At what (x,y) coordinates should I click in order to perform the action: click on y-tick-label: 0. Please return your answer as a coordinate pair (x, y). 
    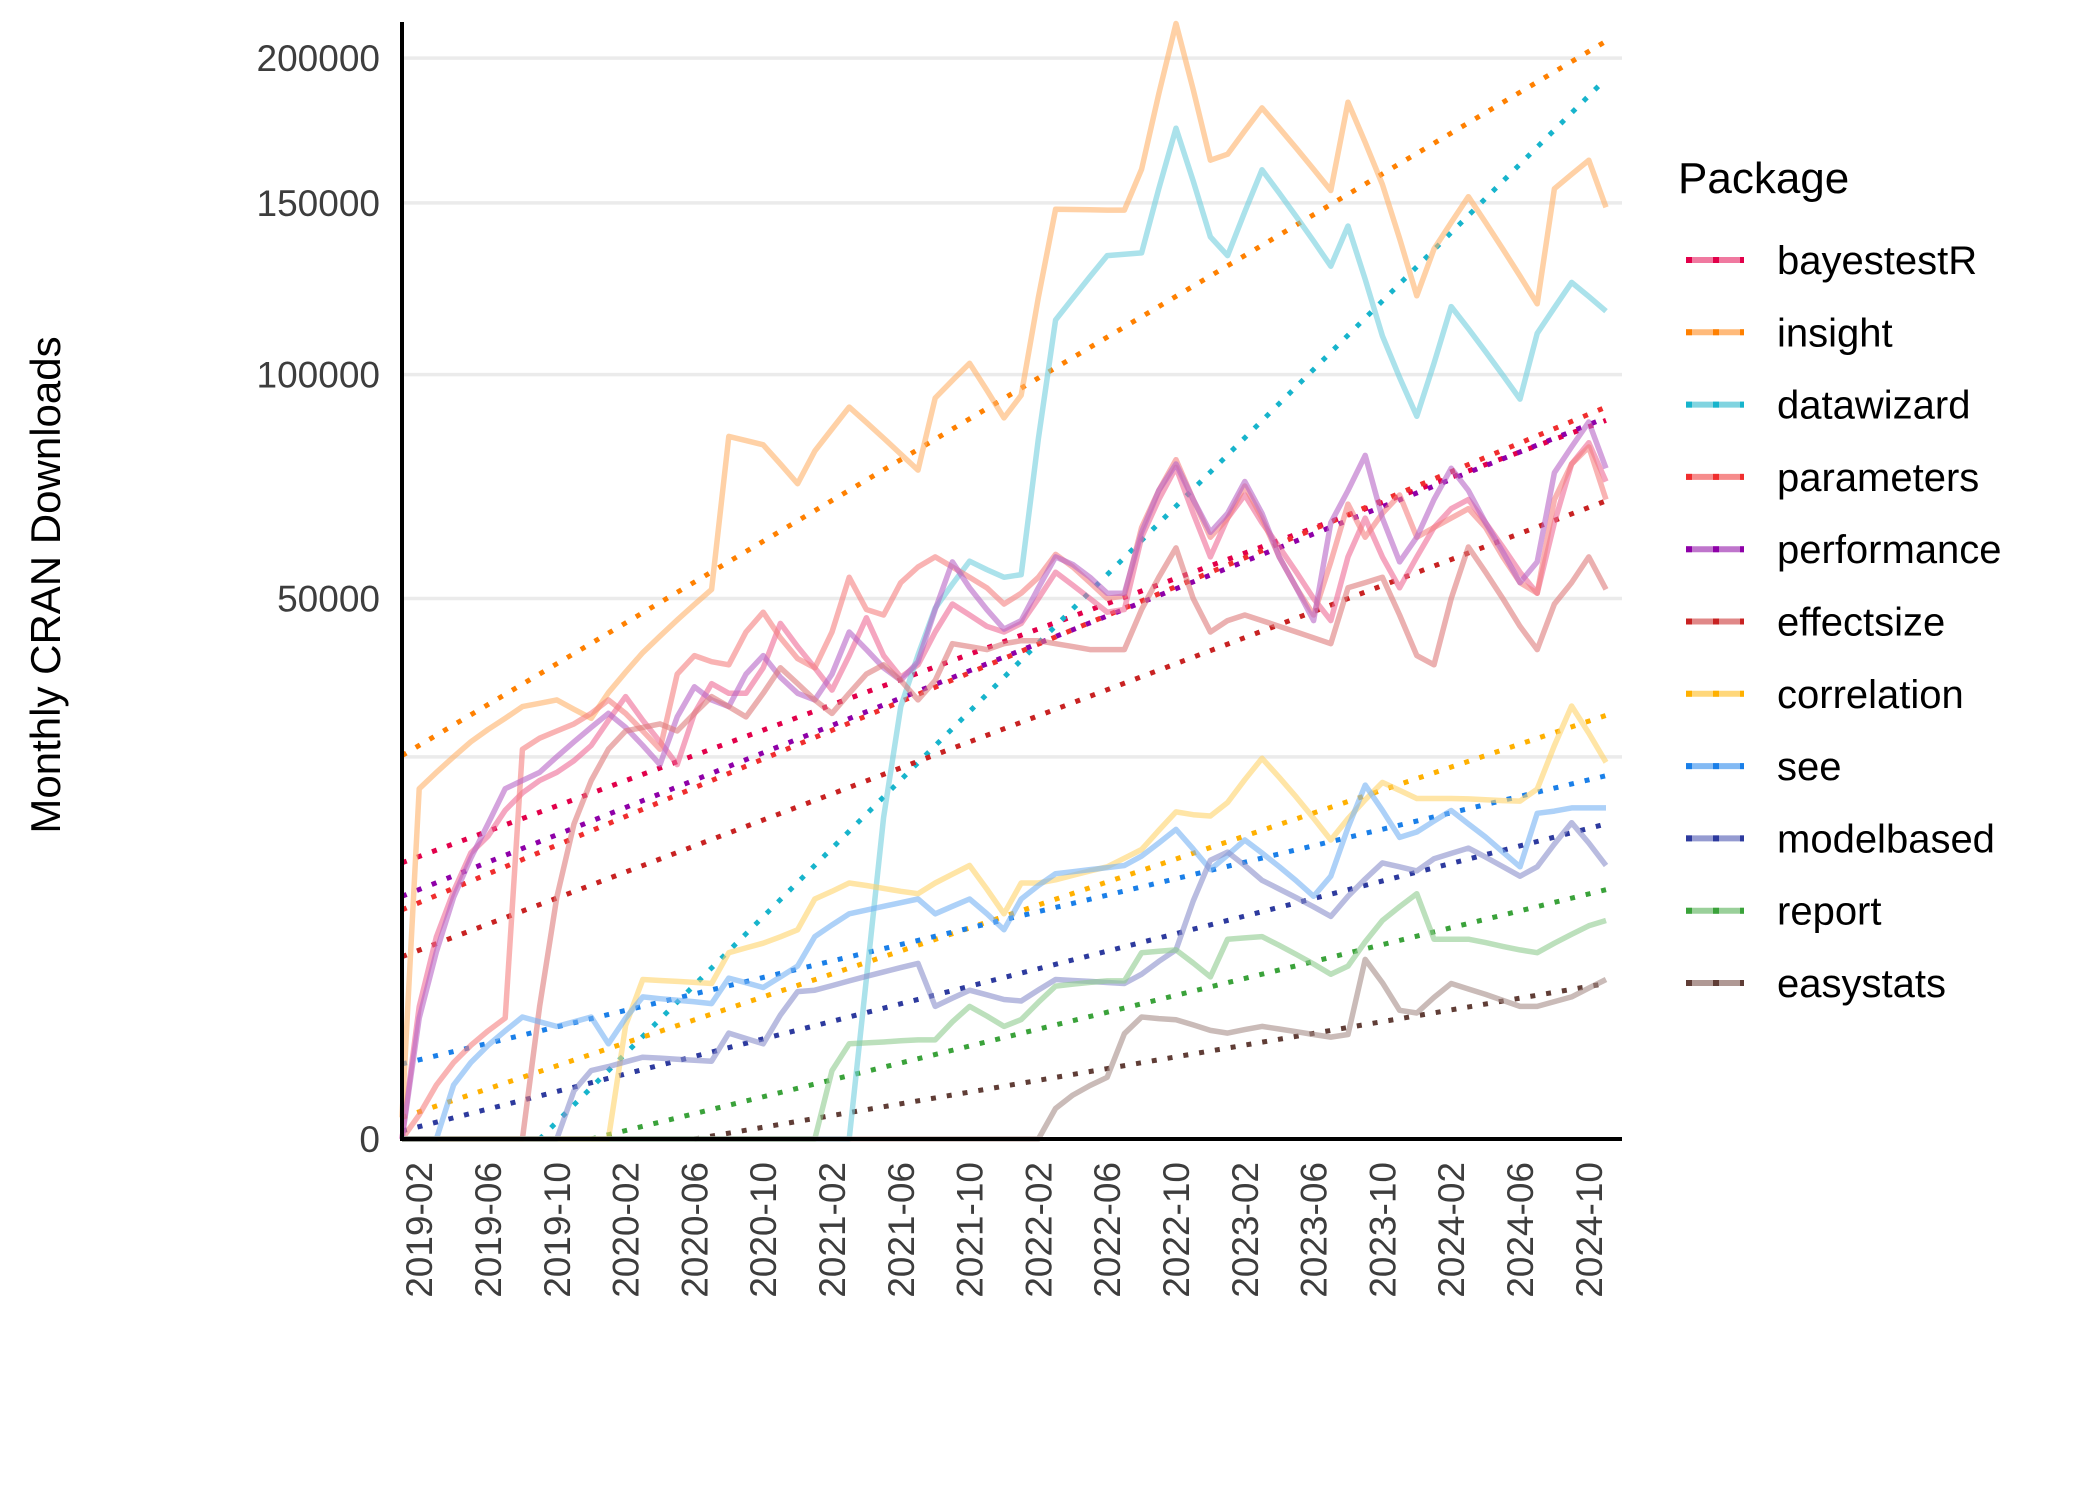
    Looking at the image, I should click on (369, 1139).